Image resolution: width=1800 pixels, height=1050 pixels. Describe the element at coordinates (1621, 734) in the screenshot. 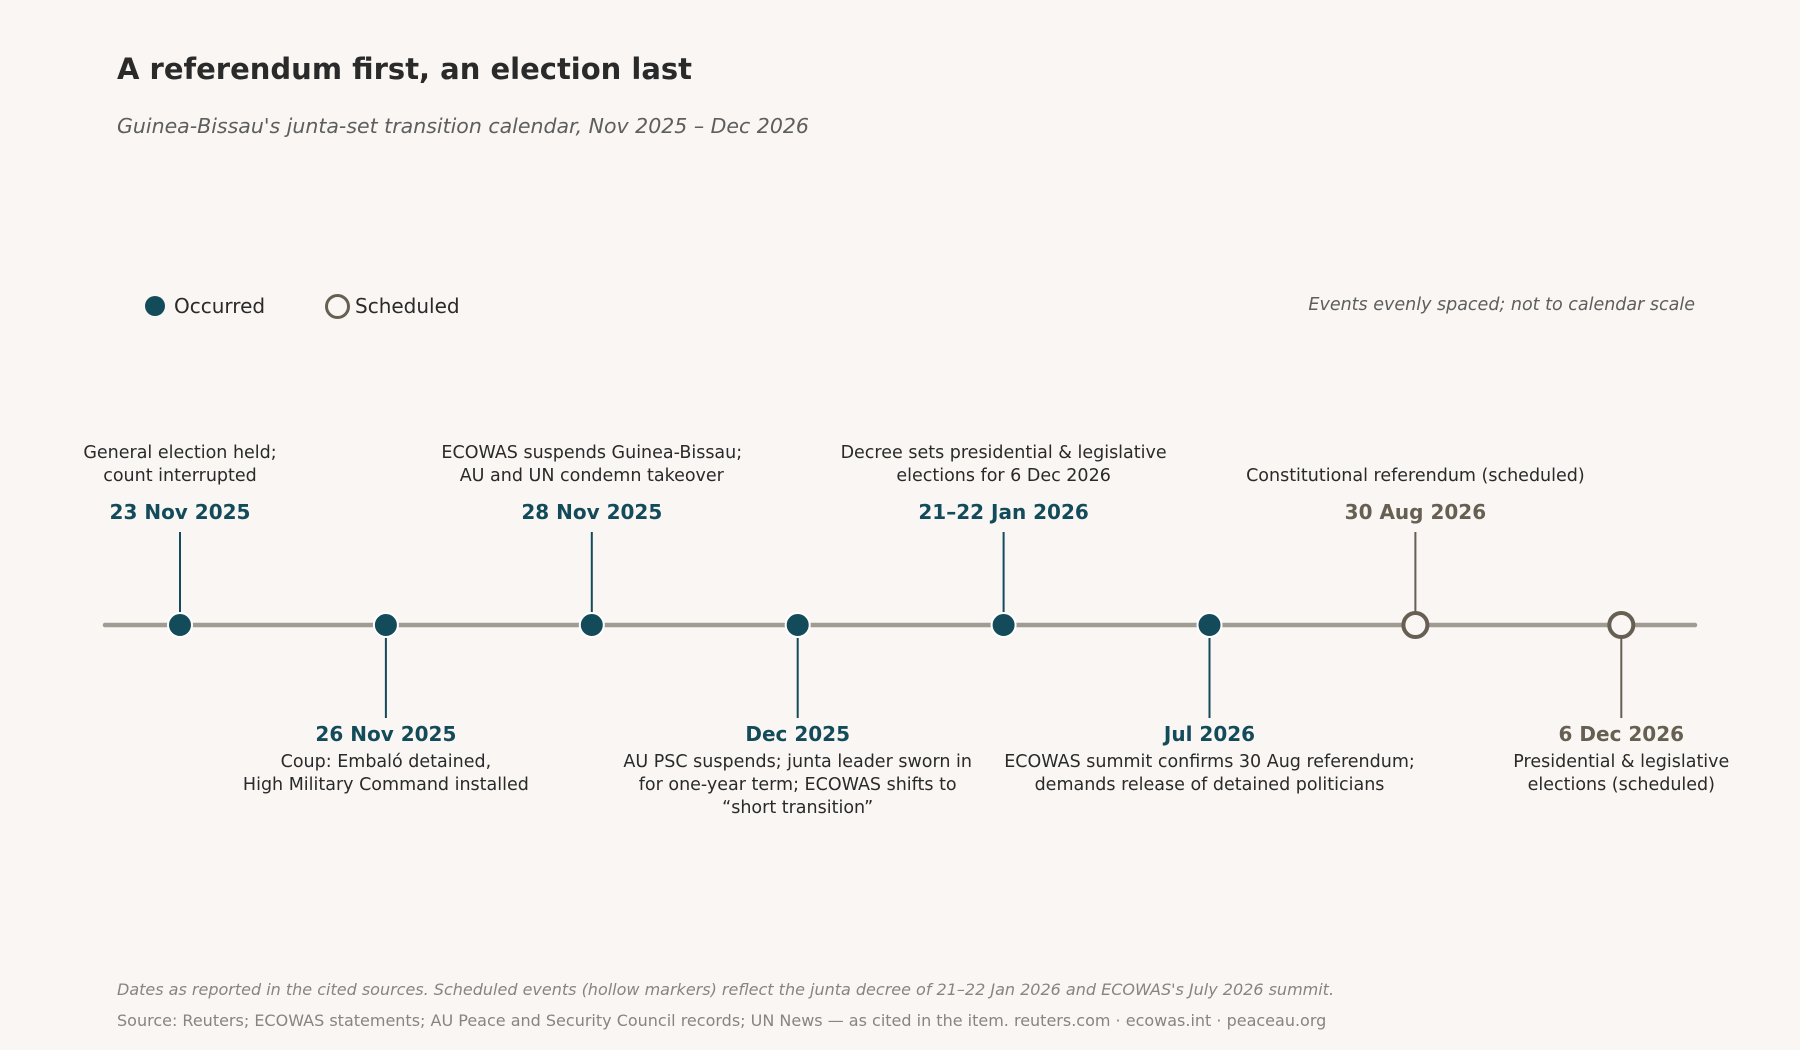

I see `event-date: 6 Dec 2026` at that location.